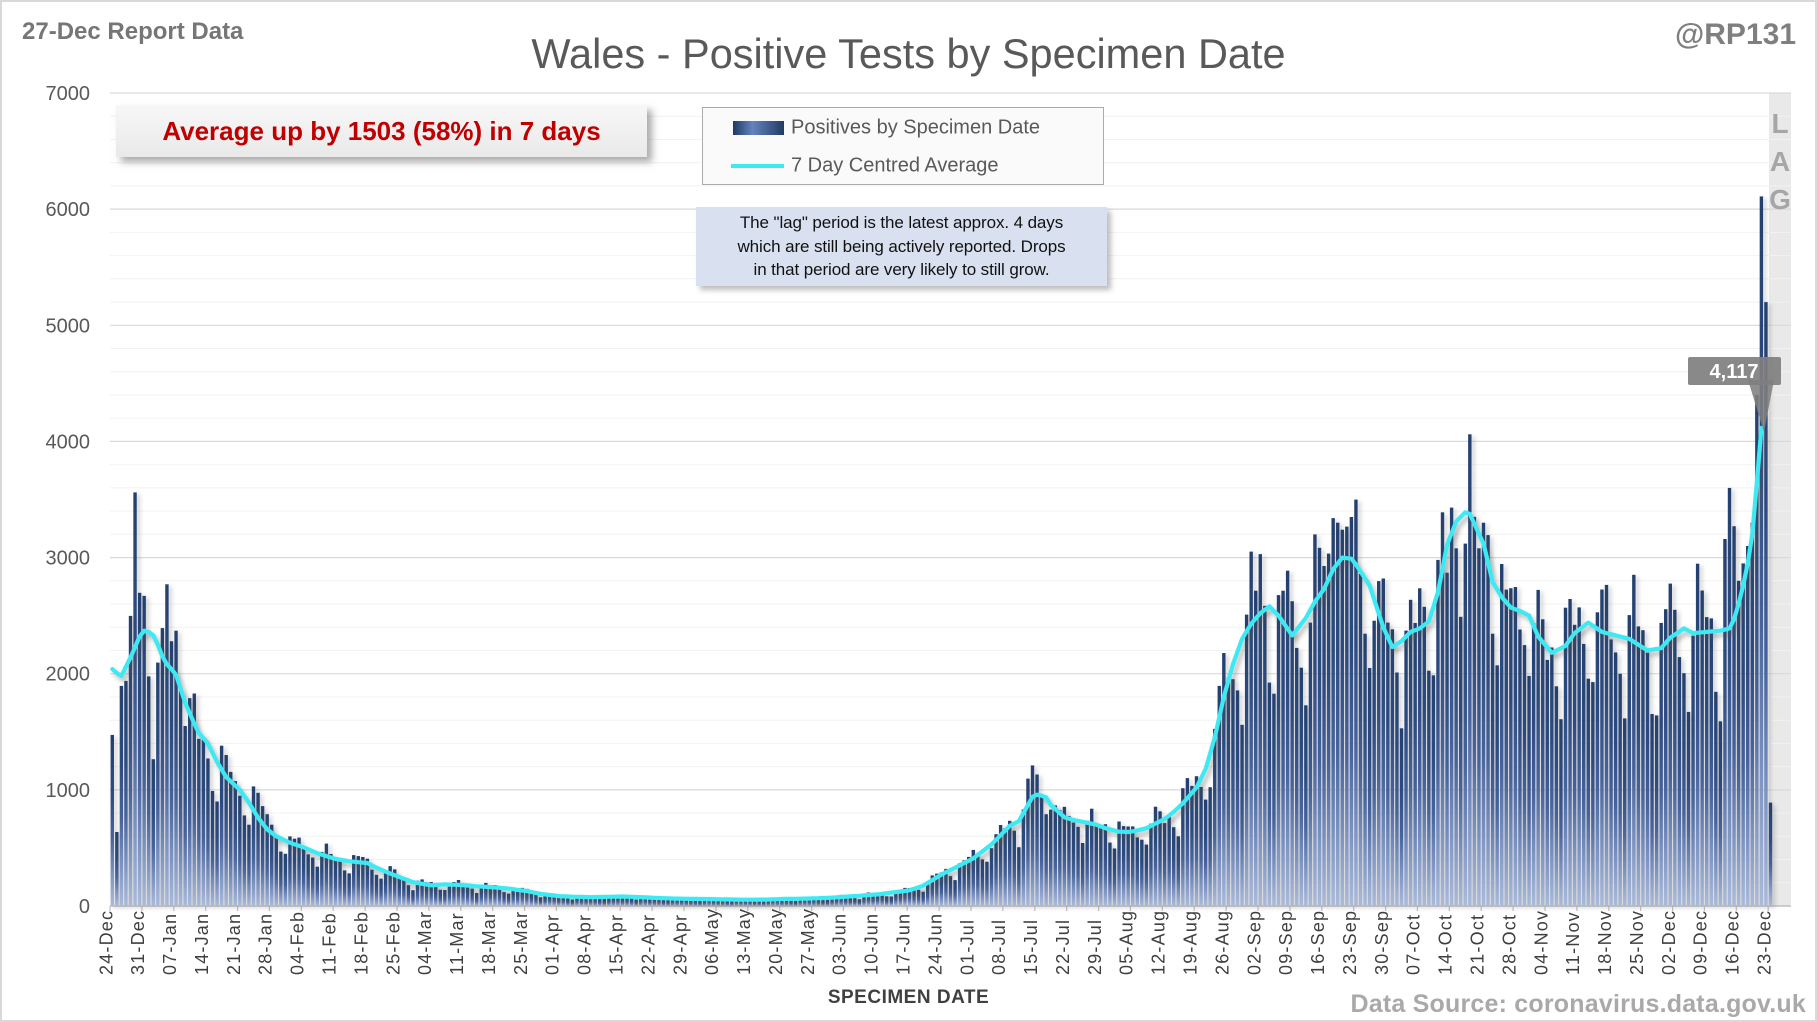 The height and width of the screenshot is (1022, 1817). Describe the element at coordinates (1191, 942) in the screenshot. I see `svg-text: 19-Aug` at that location.